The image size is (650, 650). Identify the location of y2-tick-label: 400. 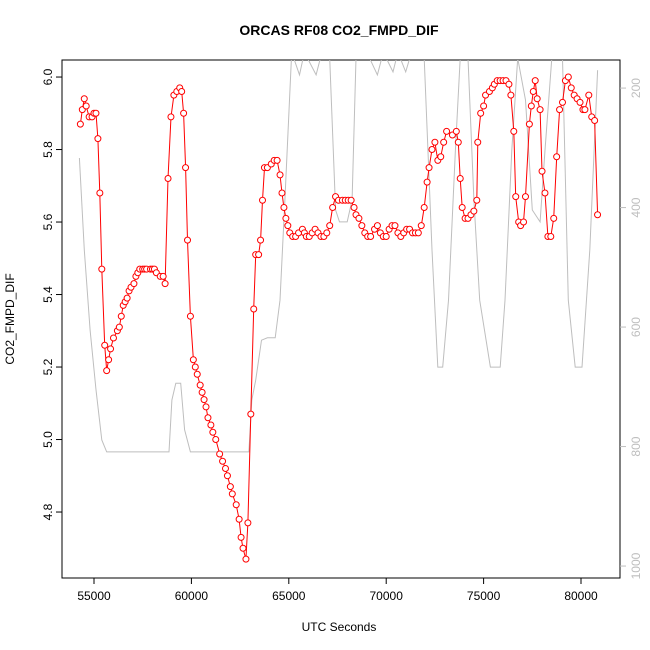
(636, 207).